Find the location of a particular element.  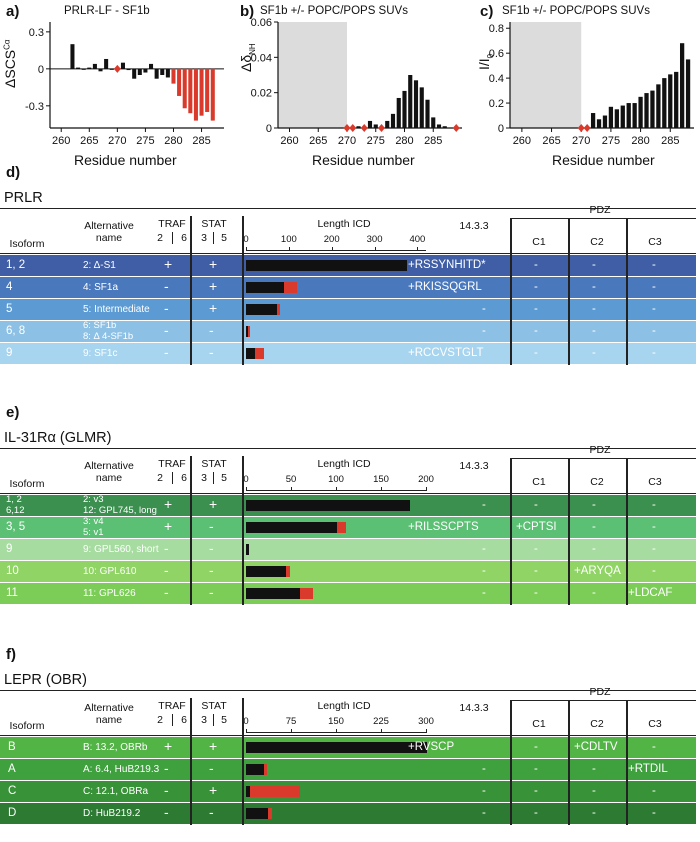

stat-value: - is located at coordinates (211, 526).